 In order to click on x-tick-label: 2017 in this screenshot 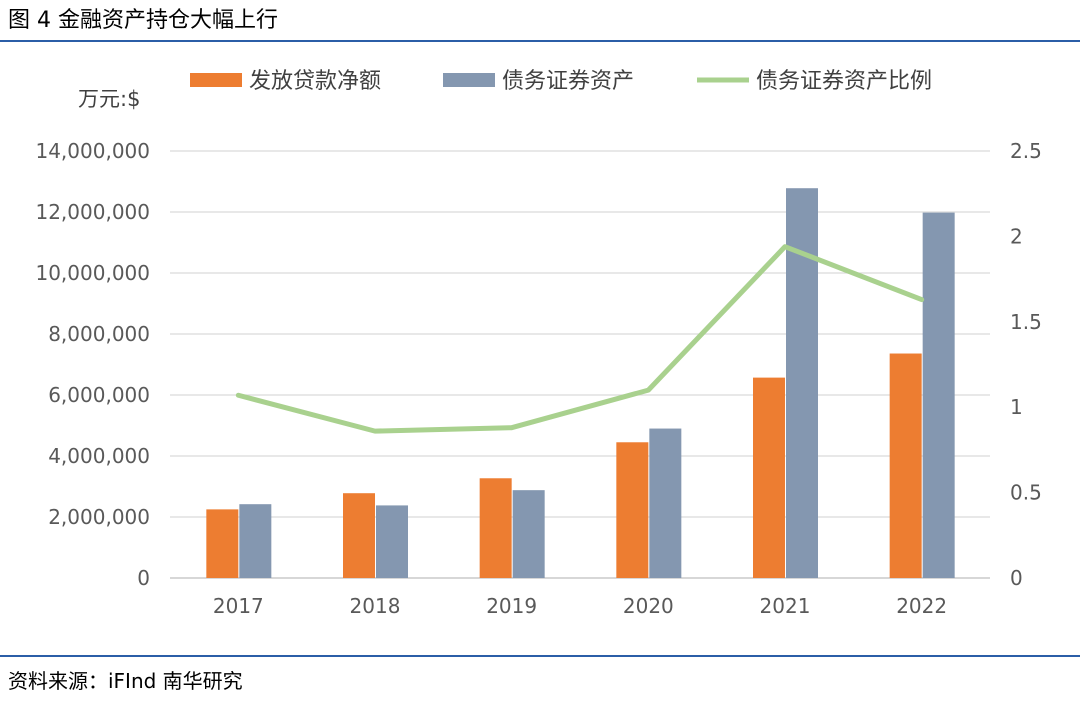, I will do `click(238, 606)`.